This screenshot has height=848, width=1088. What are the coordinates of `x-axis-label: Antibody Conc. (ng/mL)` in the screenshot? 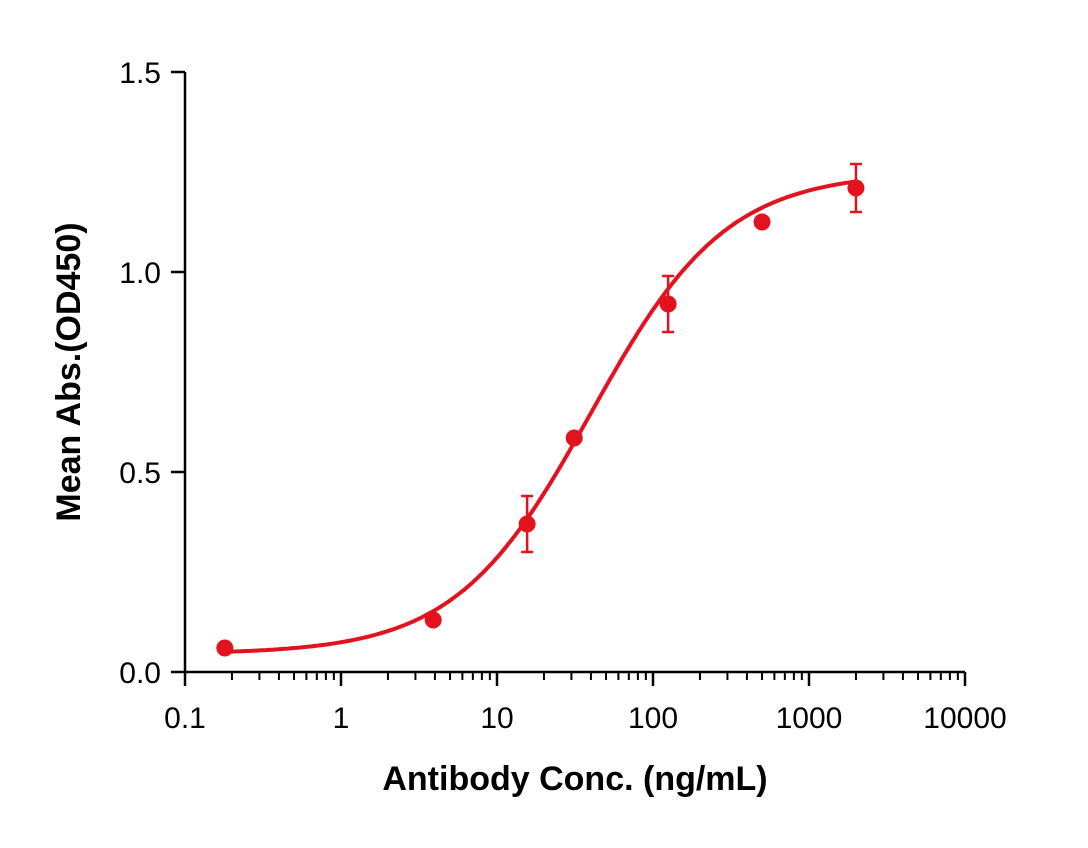 It's located at (574, 779).